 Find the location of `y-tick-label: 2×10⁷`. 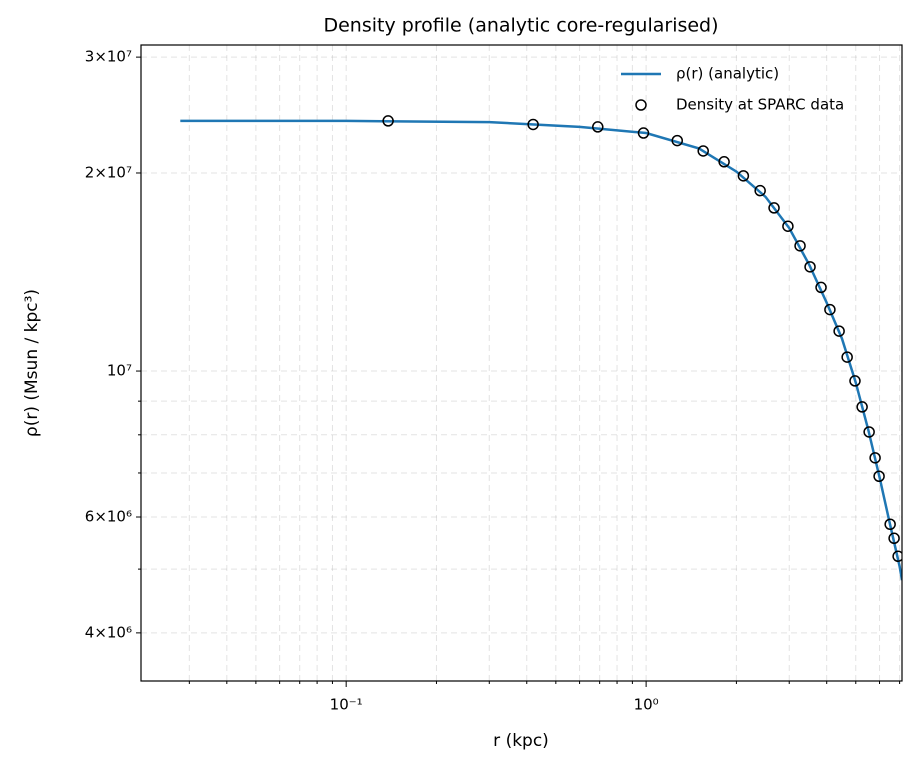

y-tick-label: 2×10⁷ is located at coordinates (108, 172).